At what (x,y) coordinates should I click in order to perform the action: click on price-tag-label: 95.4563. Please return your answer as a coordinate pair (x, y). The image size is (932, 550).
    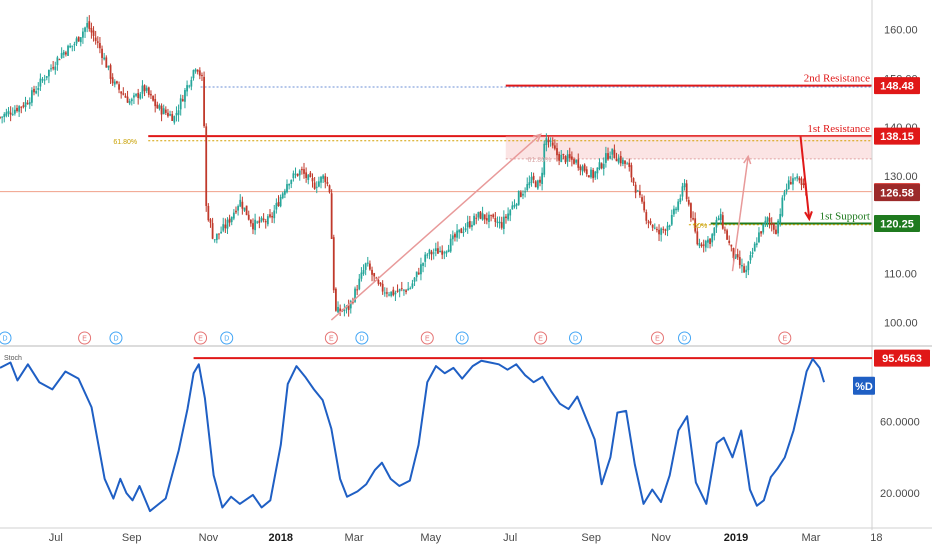
    Looking at the image, I should click on (902, 359).